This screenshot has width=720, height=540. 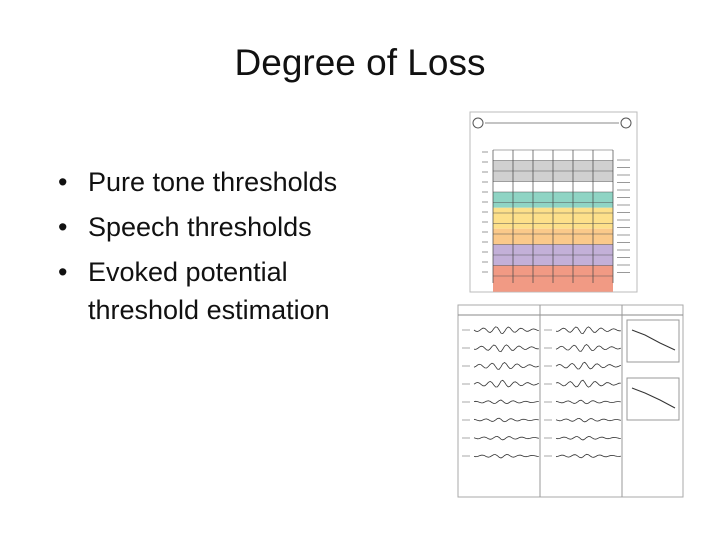 I want to click on bullet: Speech thresholds, so click(x=214, y=227).